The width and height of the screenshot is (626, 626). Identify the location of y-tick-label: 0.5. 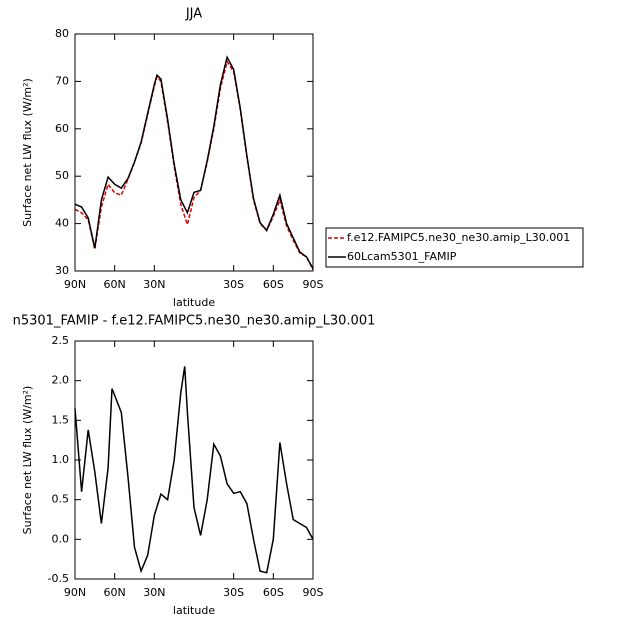
(61, 499).